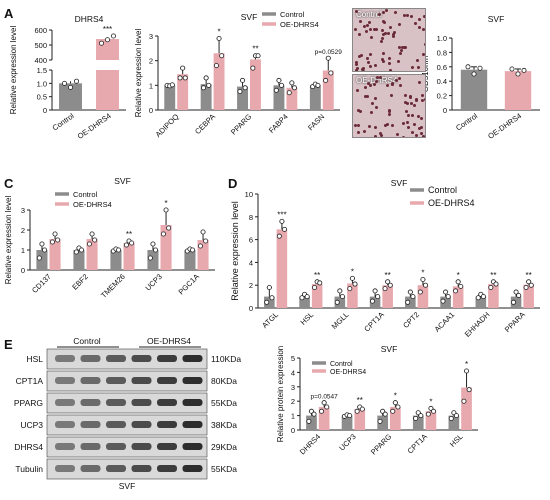 Image resolution: width=550 pixels, height=500 pixels. I want to click on C-bar-cd137-oe, so click(55, 254).